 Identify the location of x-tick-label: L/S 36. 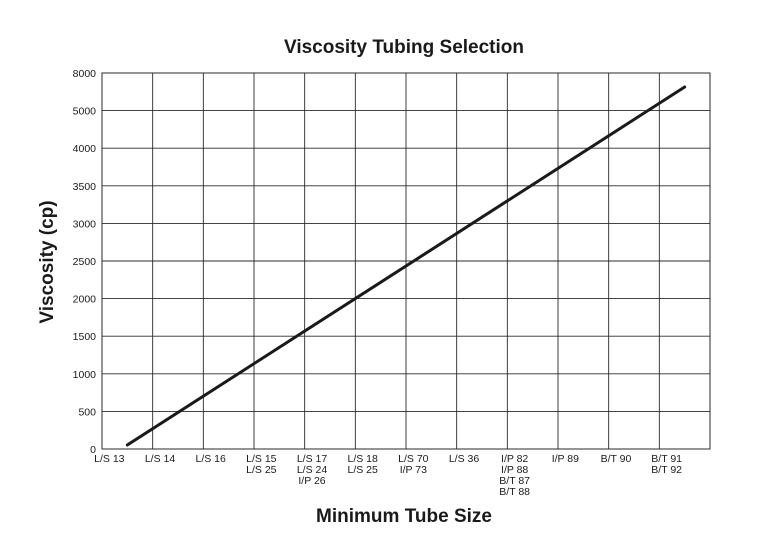
(464, 459).